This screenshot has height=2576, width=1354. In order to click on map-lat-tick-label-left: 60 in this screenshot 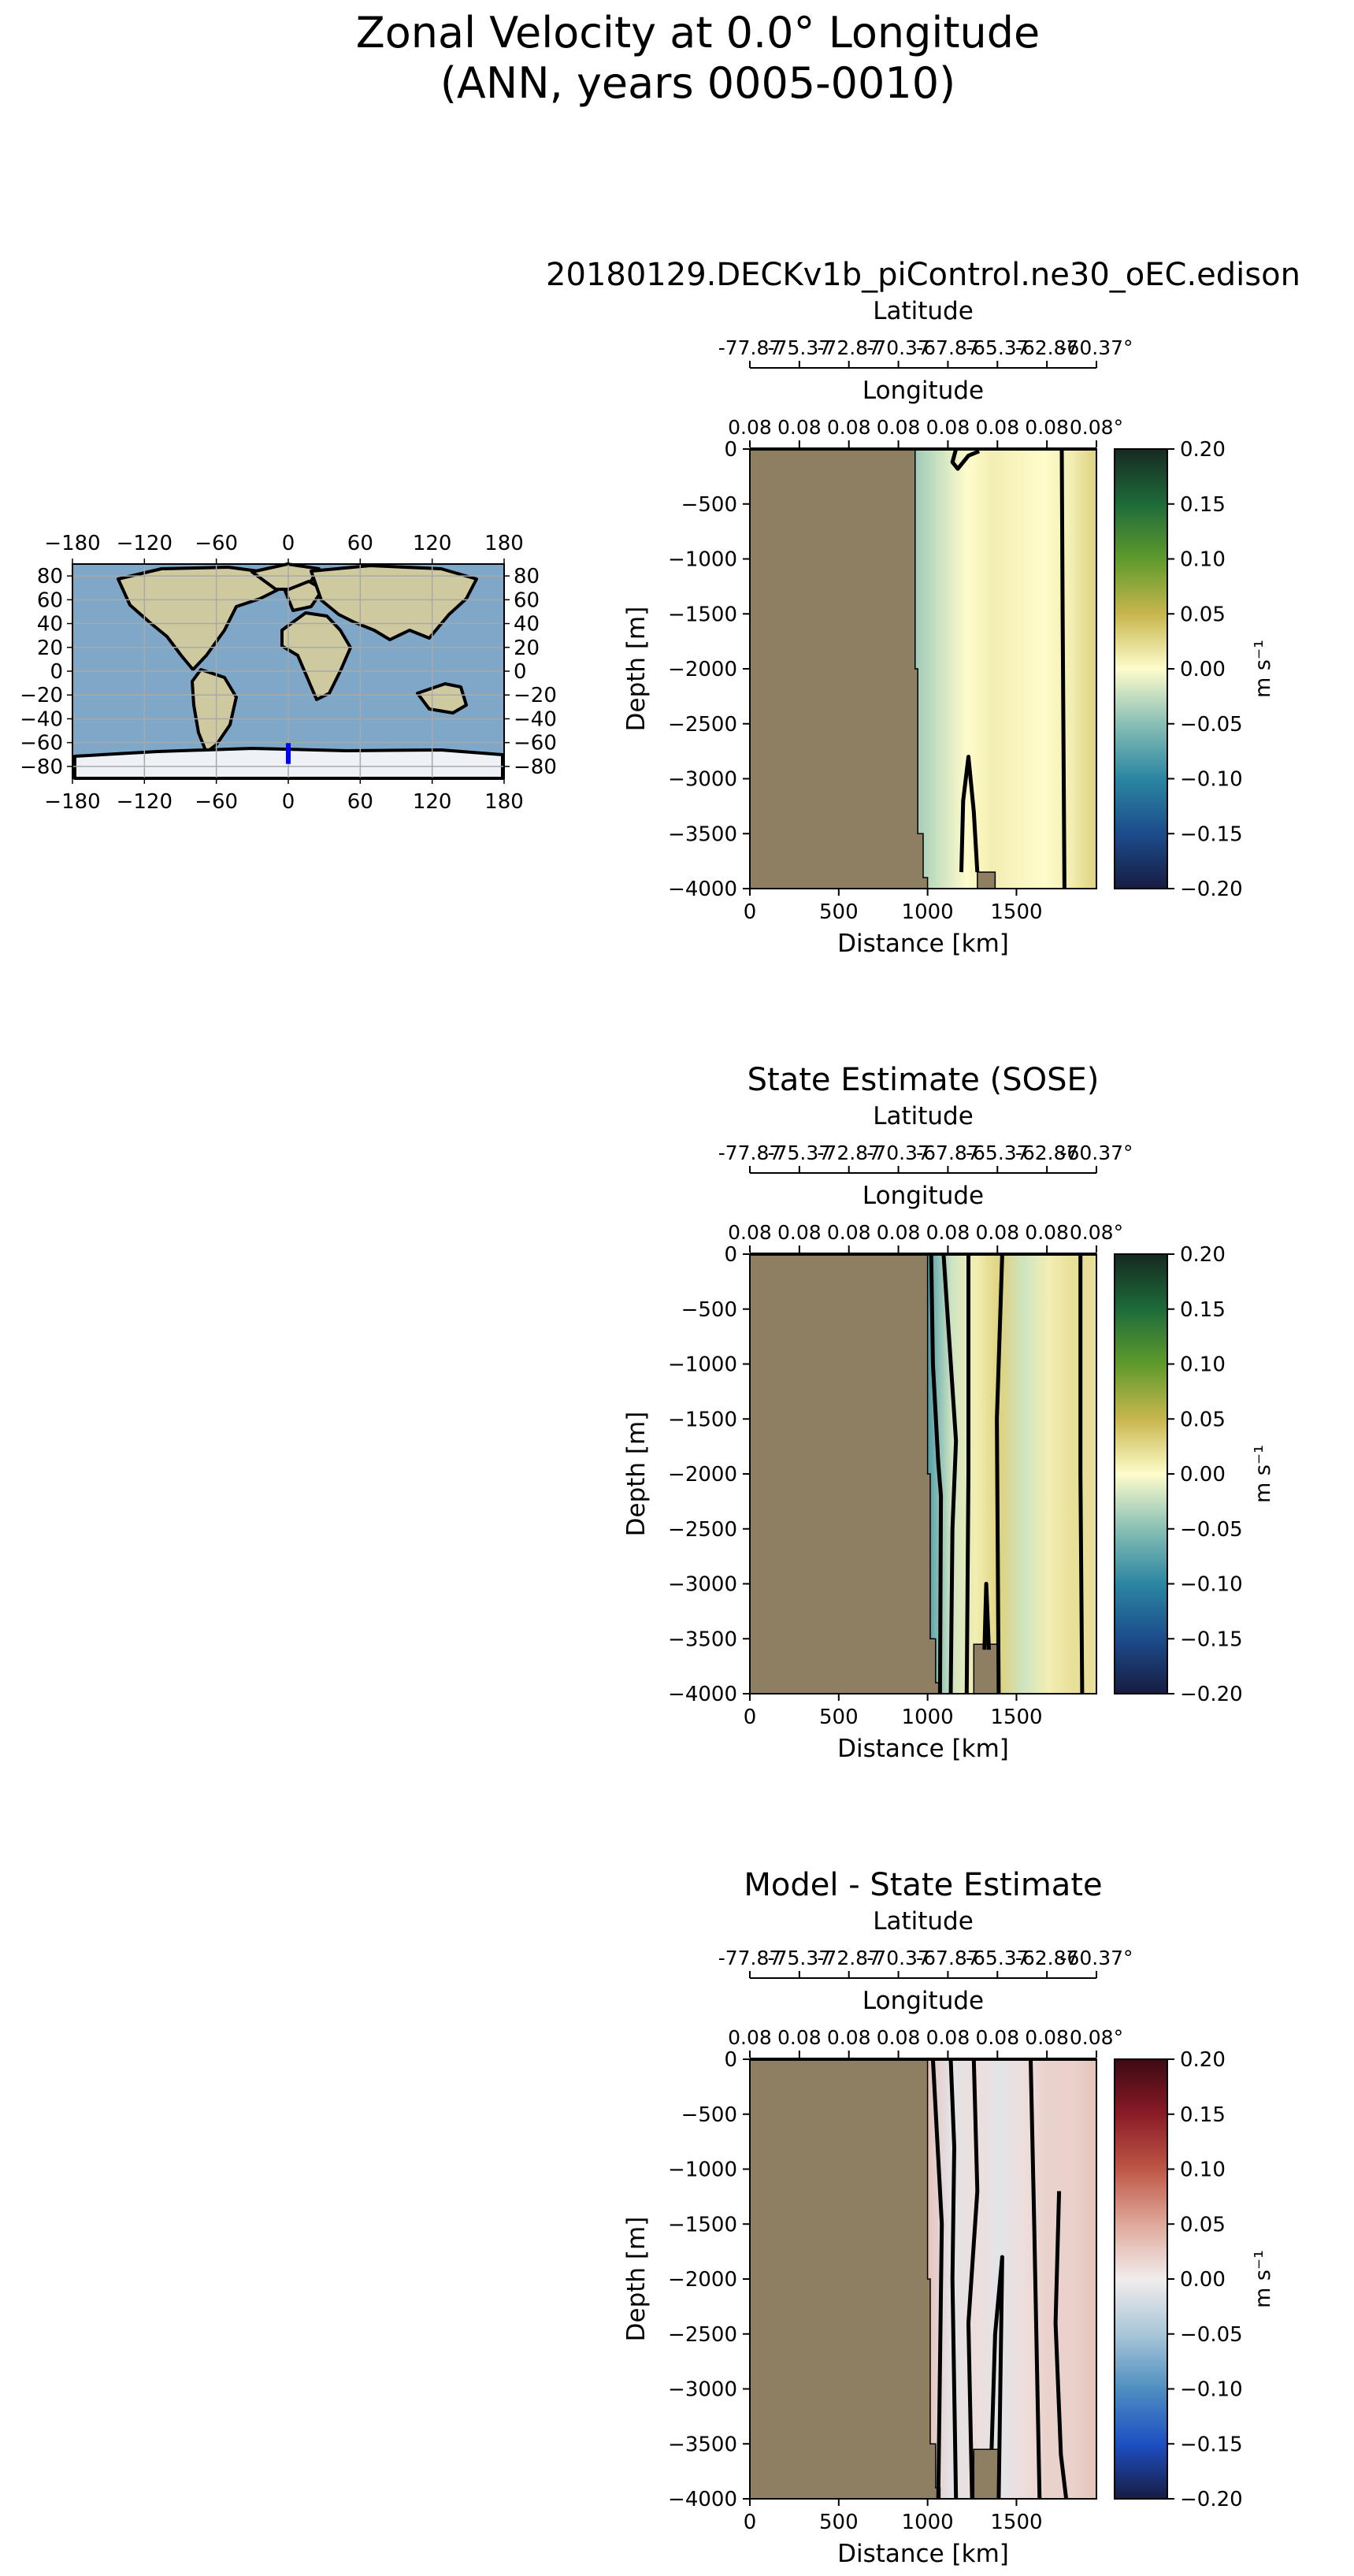, I will do `click(50, 600)`.